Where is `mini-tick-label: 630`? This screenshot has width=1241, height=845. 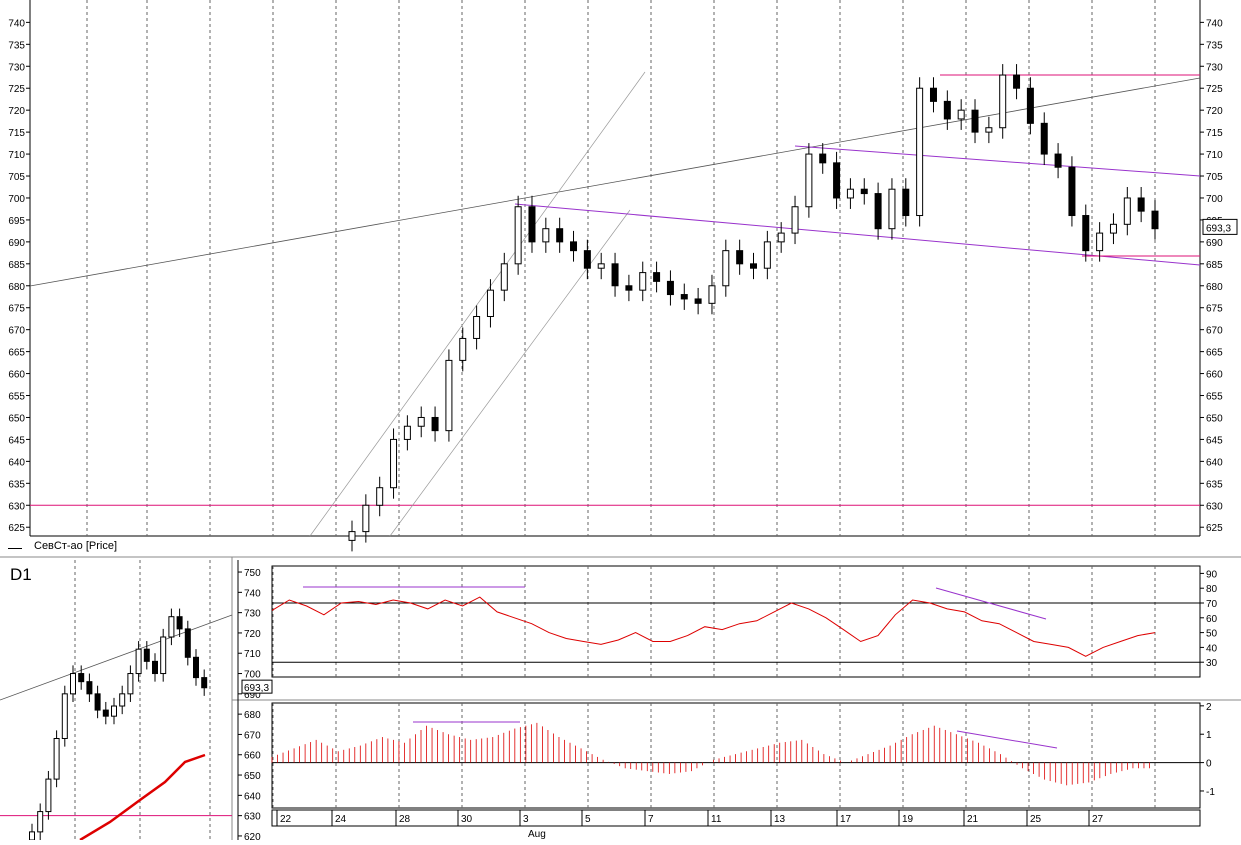
mini-tick-label: 630 is located at coordinates (252, 817).